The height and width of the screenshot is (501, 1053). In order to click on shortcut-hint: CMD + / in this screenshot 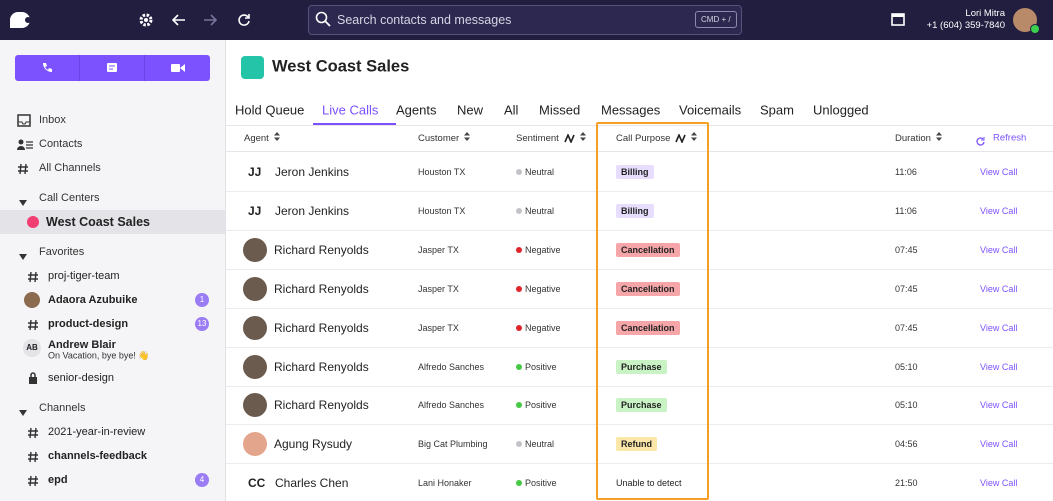, I will do `click(716, 19)`.